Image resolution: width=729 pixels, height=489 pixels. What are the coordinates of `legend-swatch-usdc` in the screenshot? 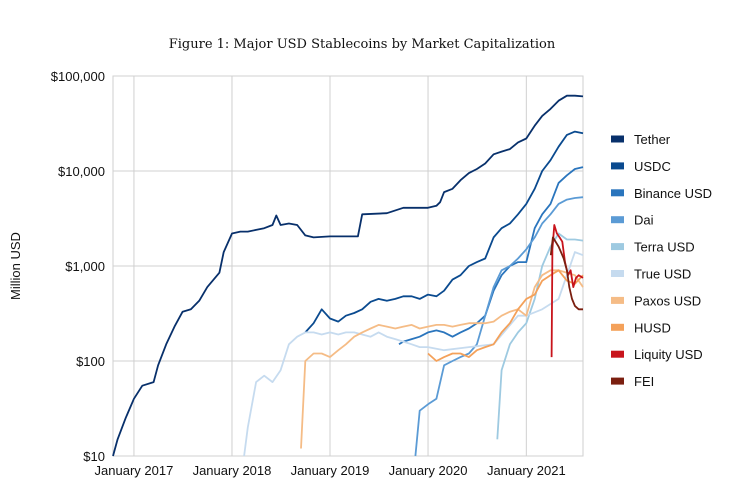 It's located at (617, 166).